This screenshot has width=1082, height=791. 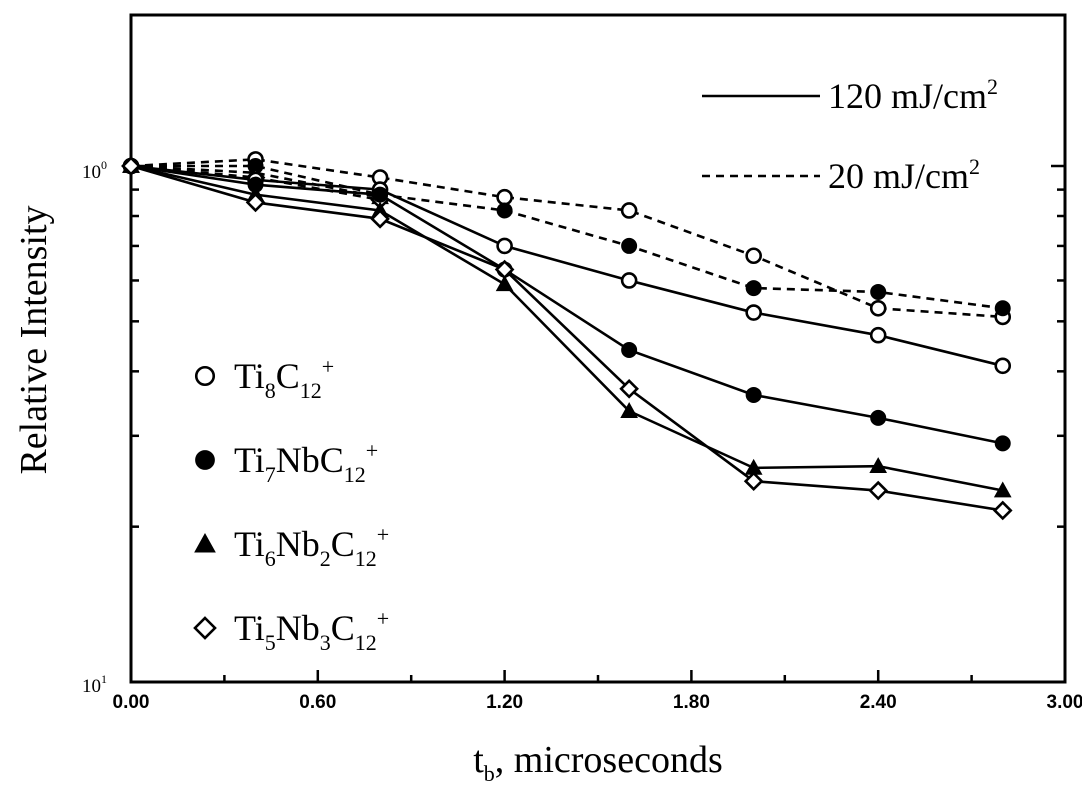 What do you see at coordinates (104, 679) in the screenshot?
I see `y-tick-bottom-exp: 1` at bounding box center [104, 679].